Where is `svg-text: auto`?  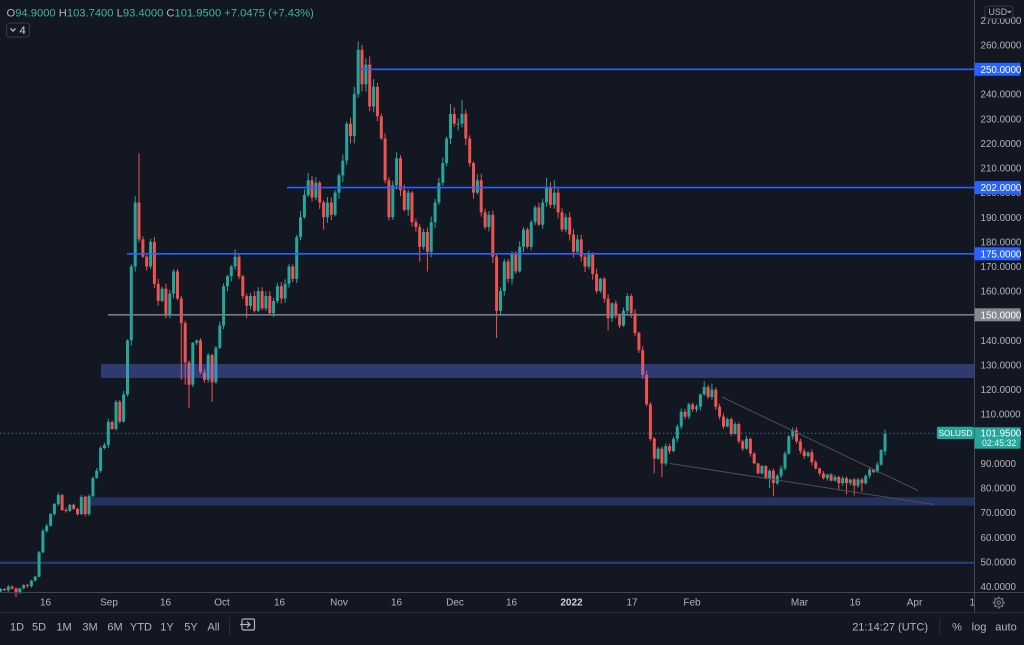
svg-text: auto is located at coordinates (1005, 628).